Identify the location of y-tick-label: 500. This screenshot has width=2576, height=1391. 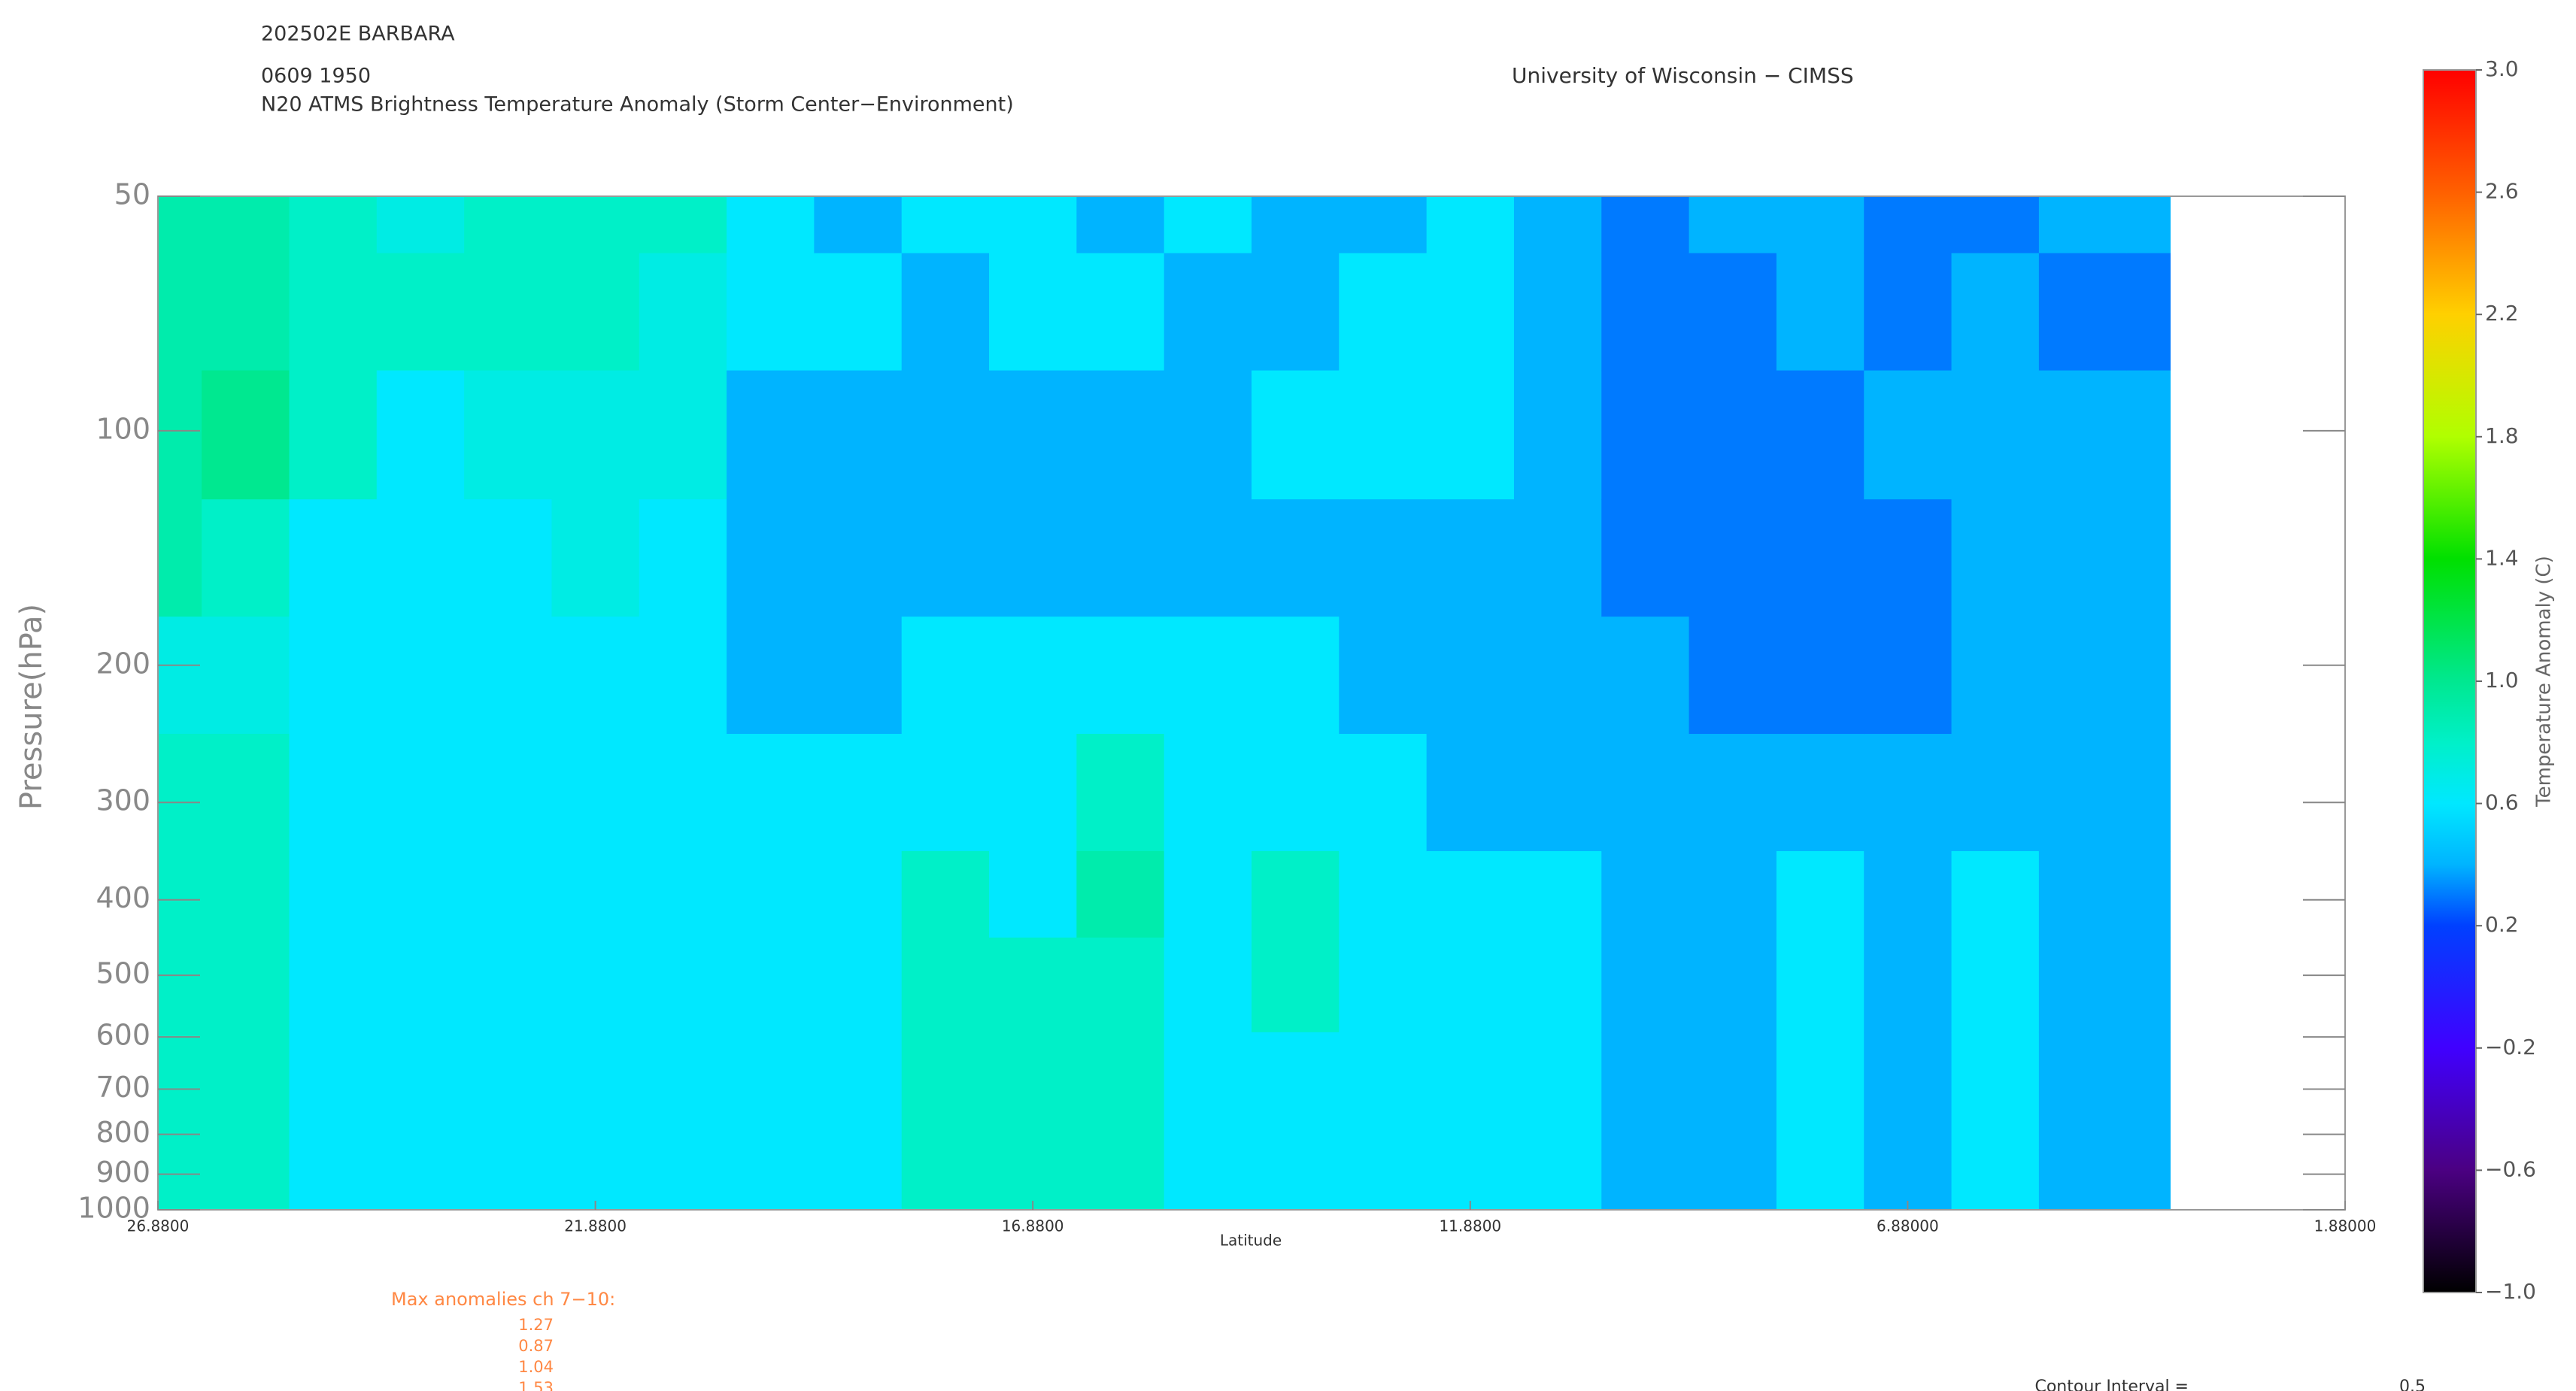
(123, 973).